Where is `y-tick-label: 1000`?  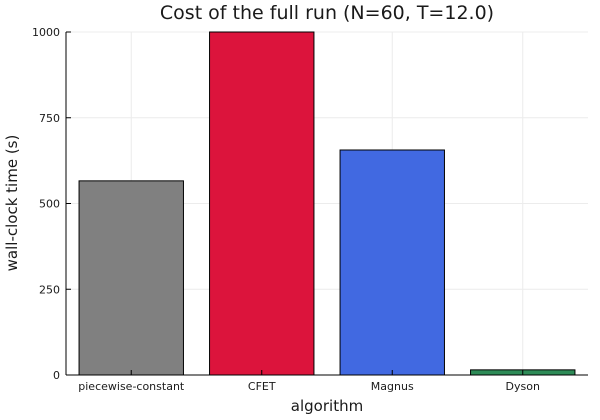 y-tick-label: 1000 is located at coordinates (46, 32).